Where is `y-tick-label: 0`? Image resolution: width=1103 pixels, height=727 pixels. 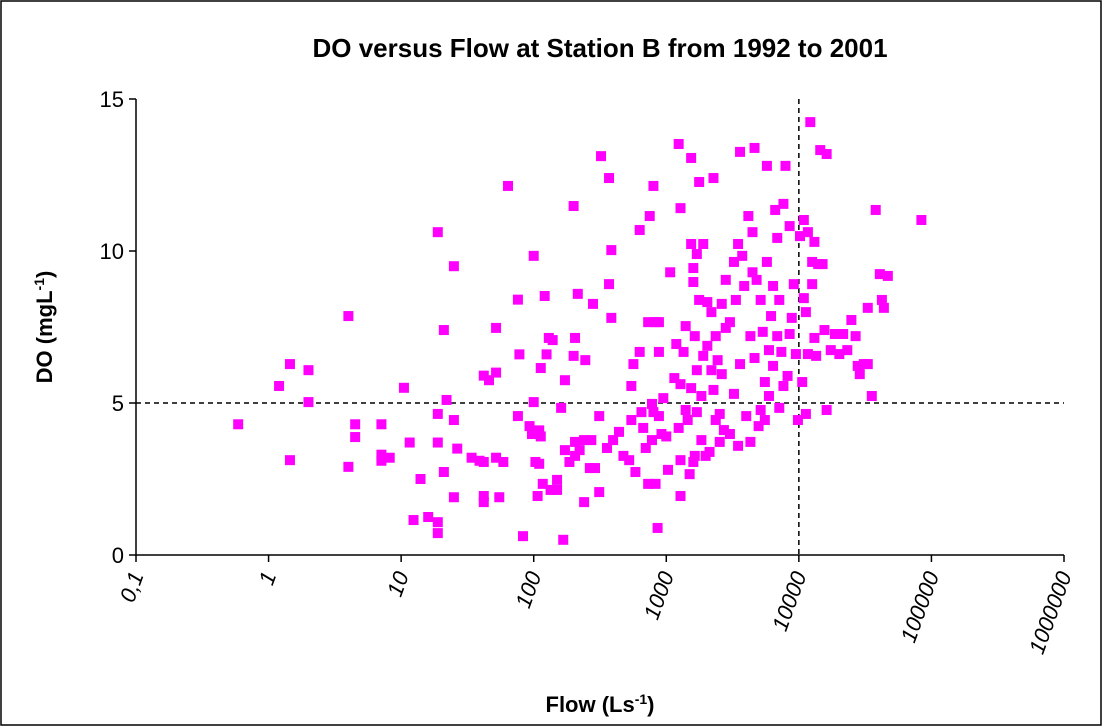
y-tick-label: 0 is located at coordinates (118, 555).